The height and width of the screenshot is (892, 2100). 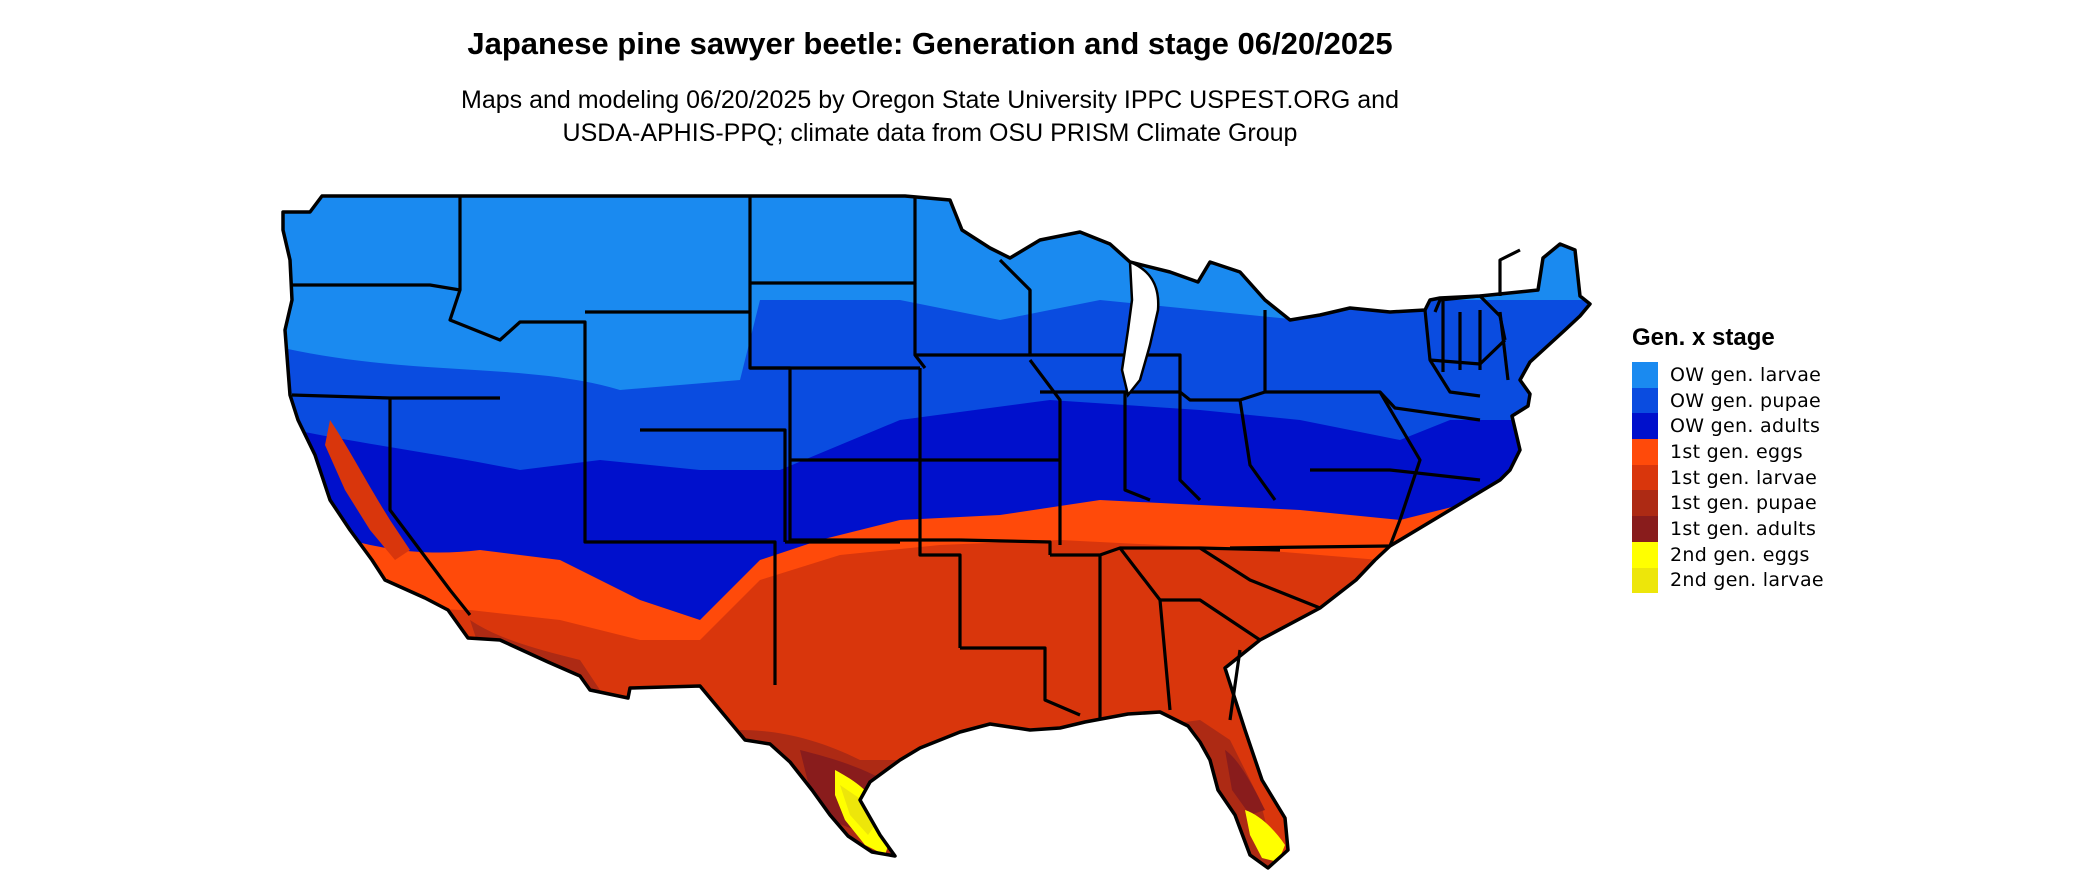 I want to click on legend-item: 1st gen. pupae, so click(x=1728, y=503).